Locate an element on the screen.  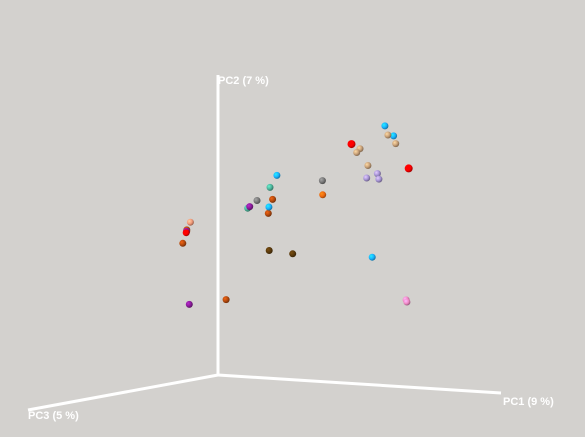
pc1-axis-line is located at coordinates (359, 384).